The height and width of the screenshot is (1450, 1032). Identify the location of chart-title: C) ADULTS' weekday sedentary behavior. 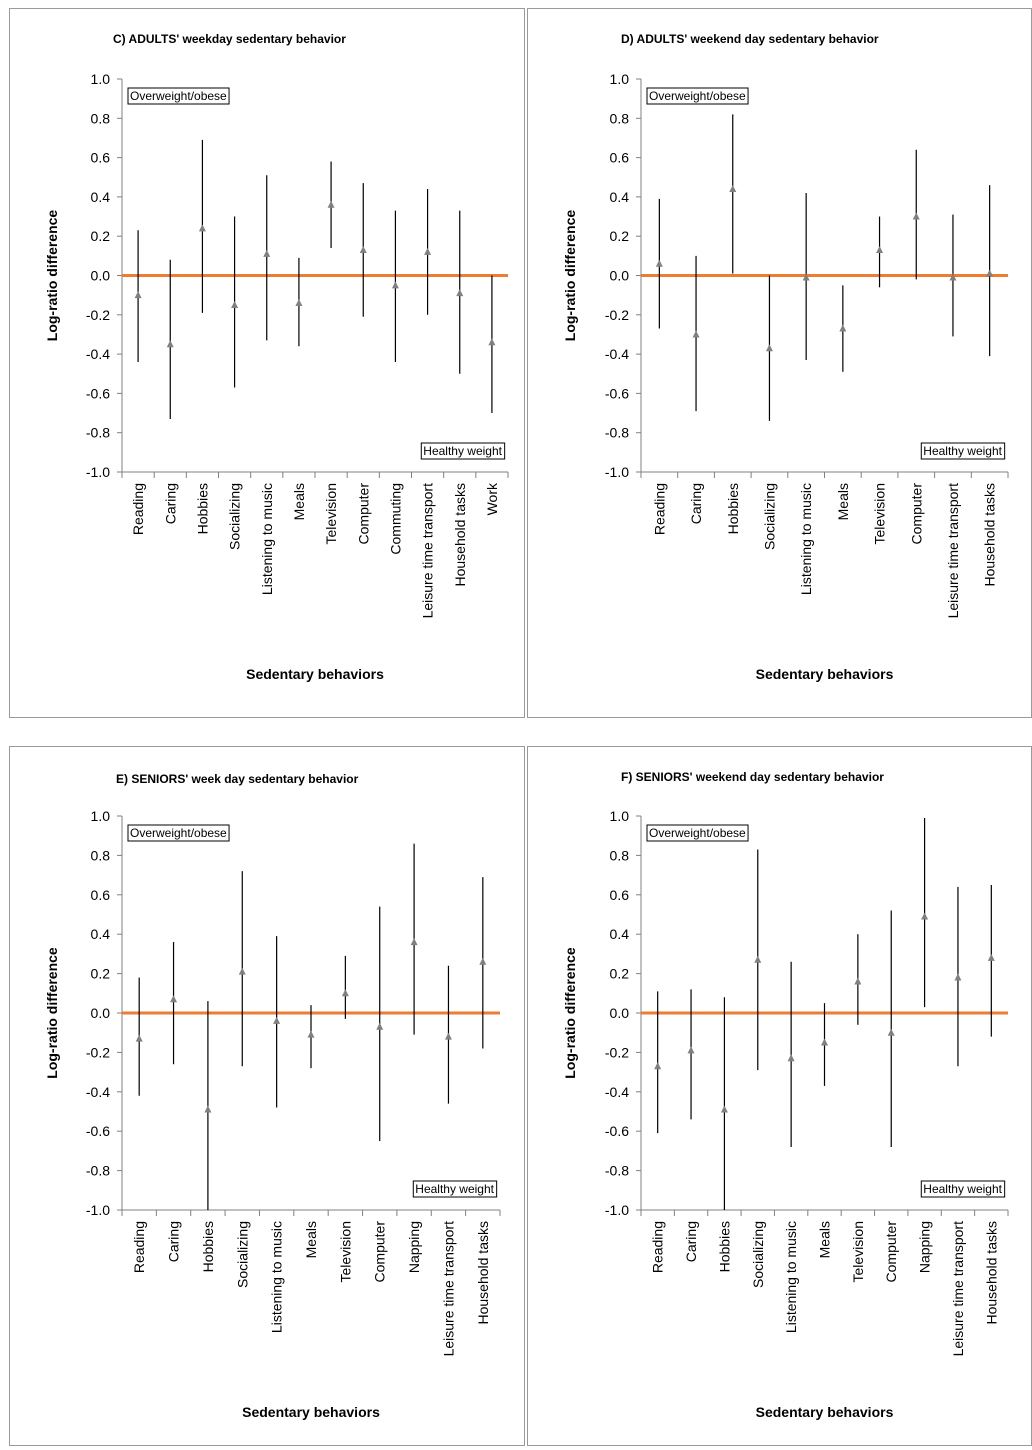
(229, 39).